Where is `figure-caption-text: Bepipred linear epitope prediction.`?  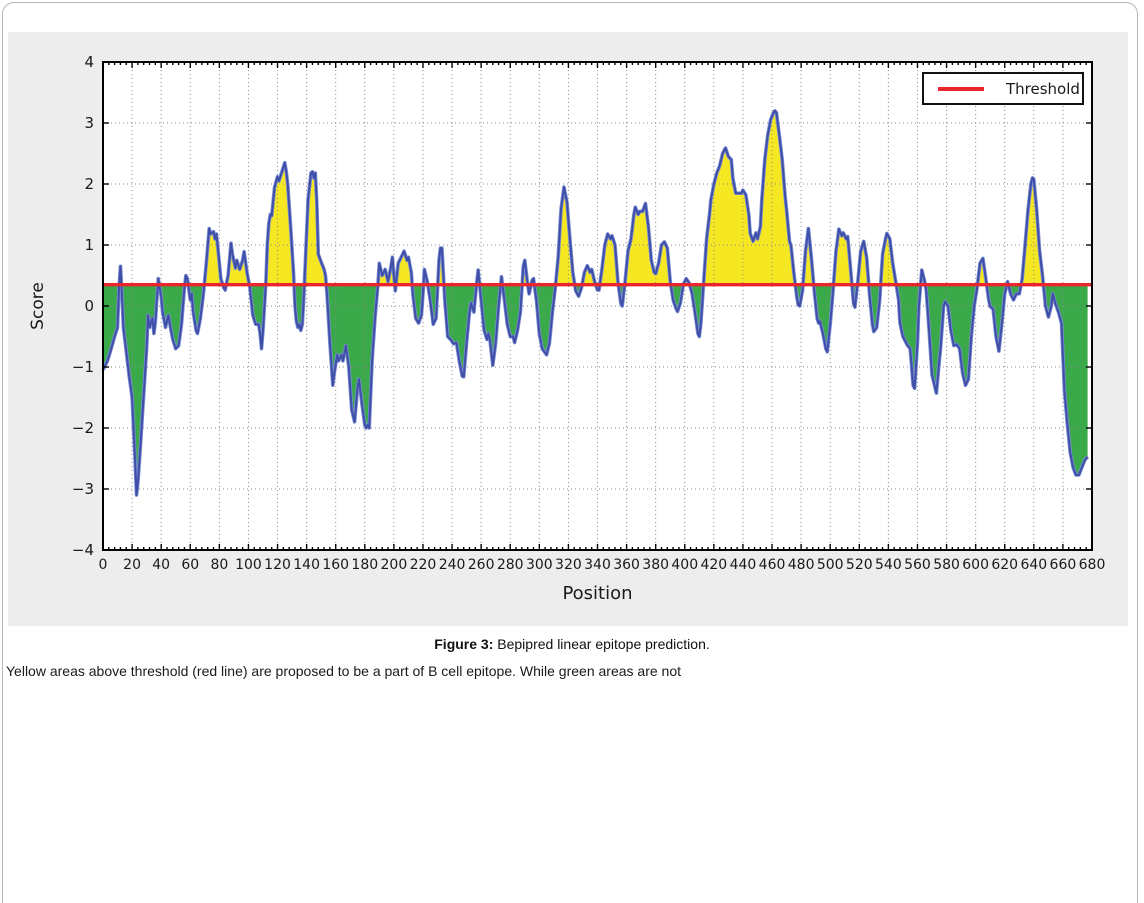 figure-caption-text: Bepipred linear epitope prediction. is located at coordinates (601, 644).